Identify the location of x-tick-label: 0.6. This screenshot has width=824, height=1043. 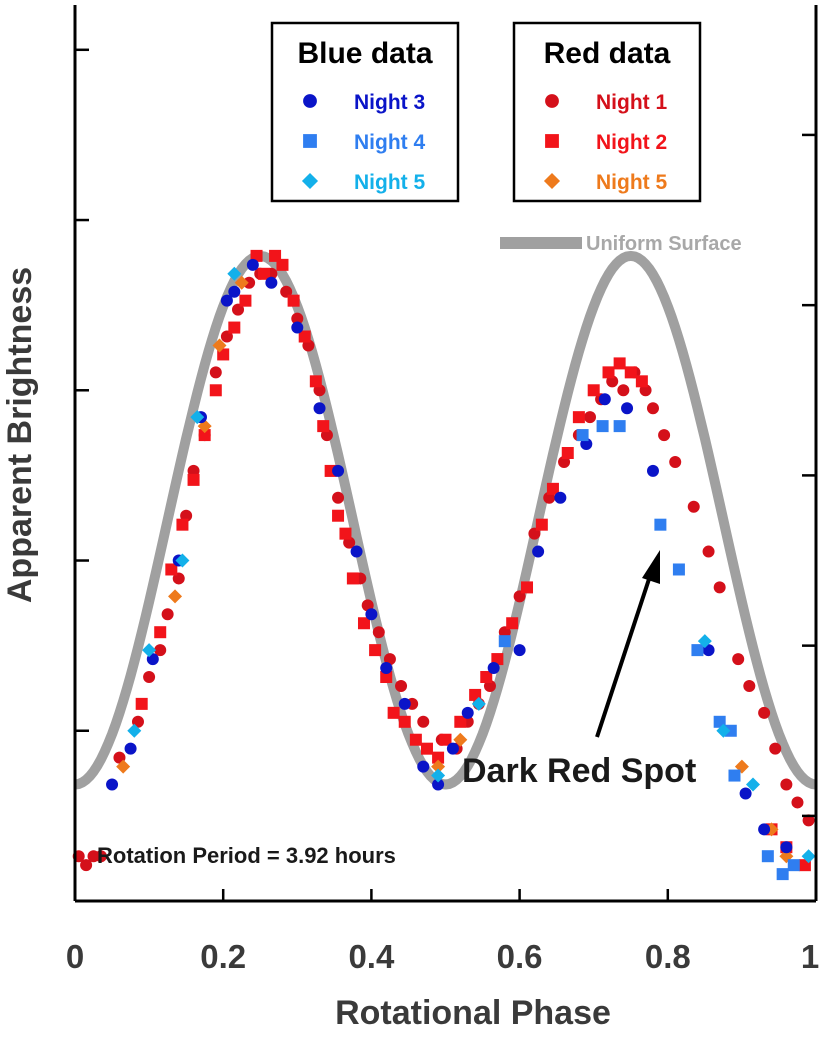
(520, 956).